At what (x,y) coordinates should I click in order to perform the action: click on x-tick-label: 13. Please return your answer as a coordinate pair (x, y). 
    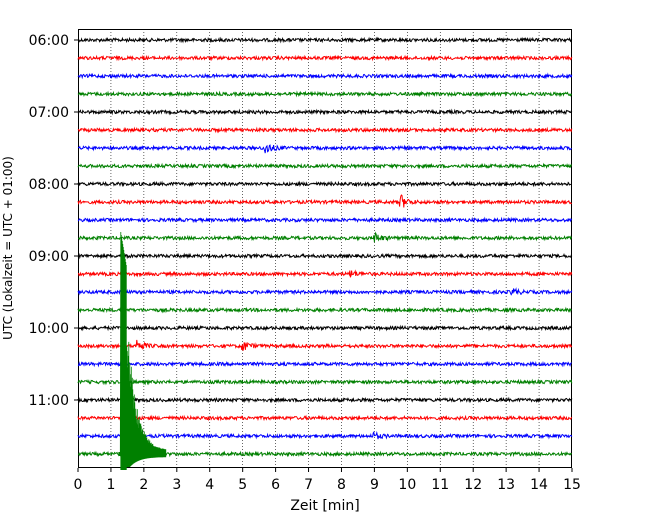
    Looking at the image, I should click on (506, 485).